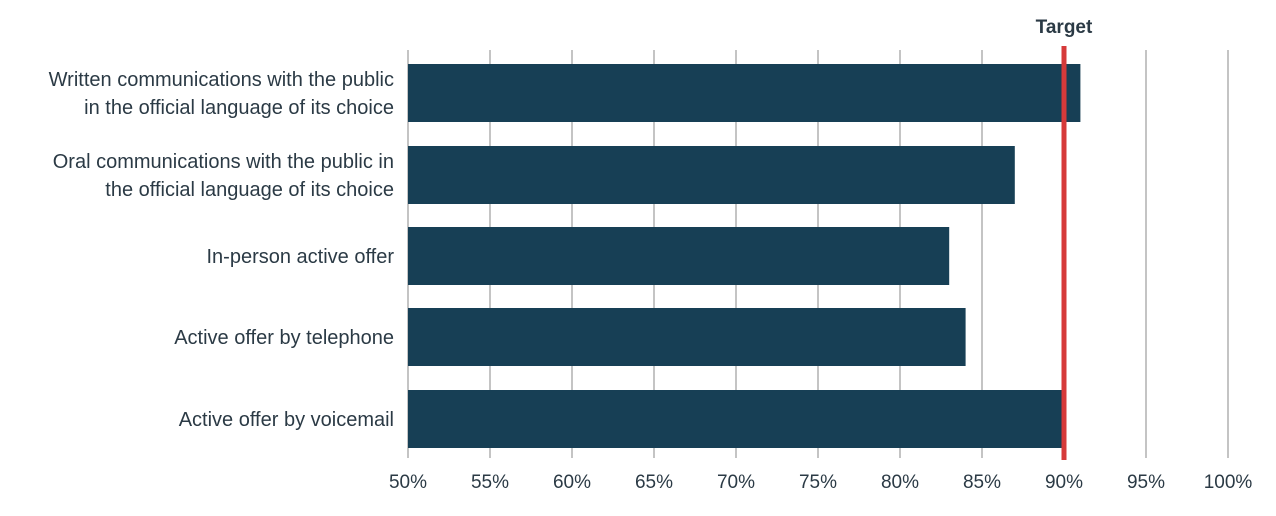 The image size is (1276, 516). I want to click on category-label: in the official language of its choice, so click(239, 108).